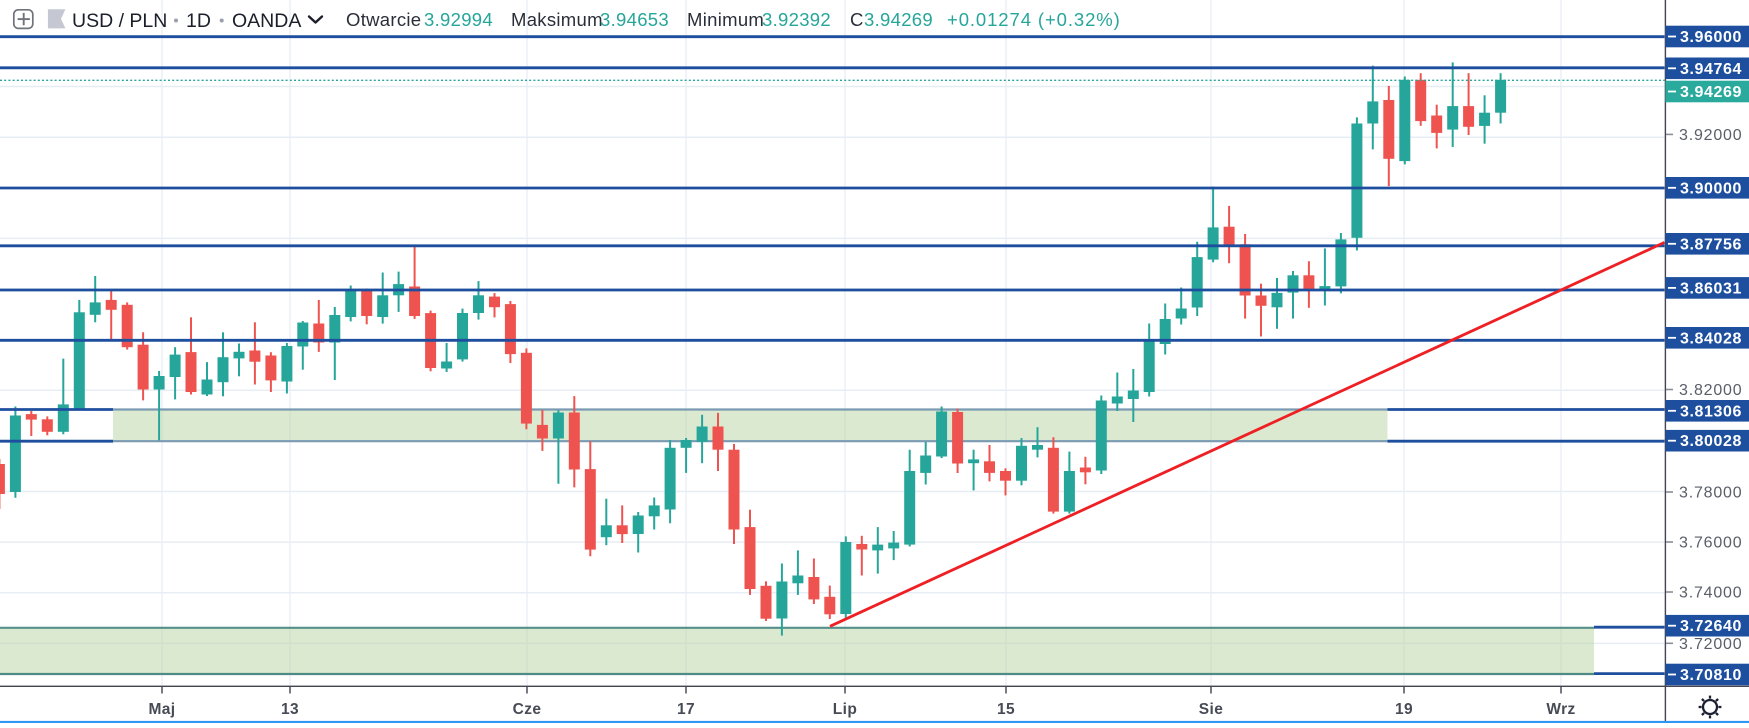 This screenshot has width=1749, height=728. I want to click on svg-text: 3.90000, so click(1711, 188).